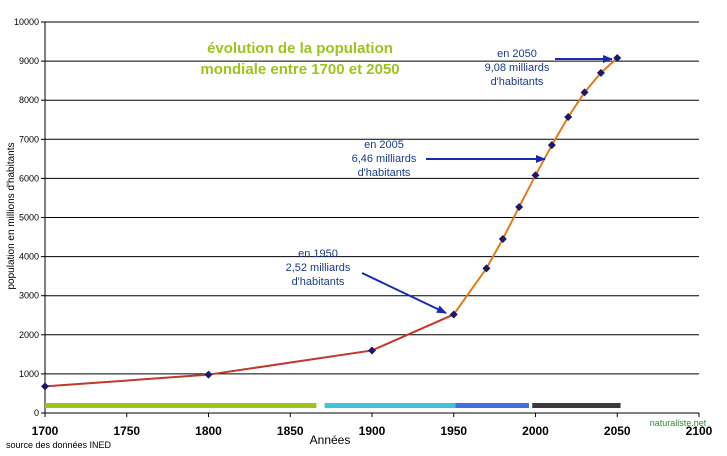 The height and width of the screenshot is (456, 727). I want to click on x-tick-label: 1700, so click(45, 431).